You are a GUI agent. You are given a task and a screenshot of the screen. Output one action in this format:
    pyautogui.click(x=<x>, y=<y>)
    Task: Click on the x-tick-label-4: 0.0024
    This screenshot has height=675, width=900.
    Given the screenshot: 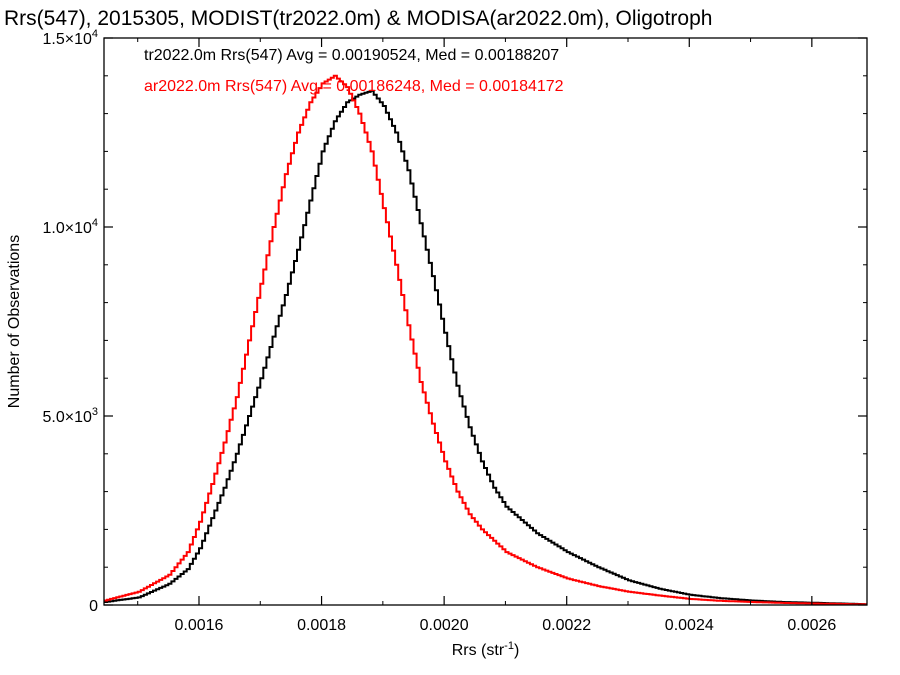 What is the action you would take?
    pyautogui.click(x=689, y=625)
    